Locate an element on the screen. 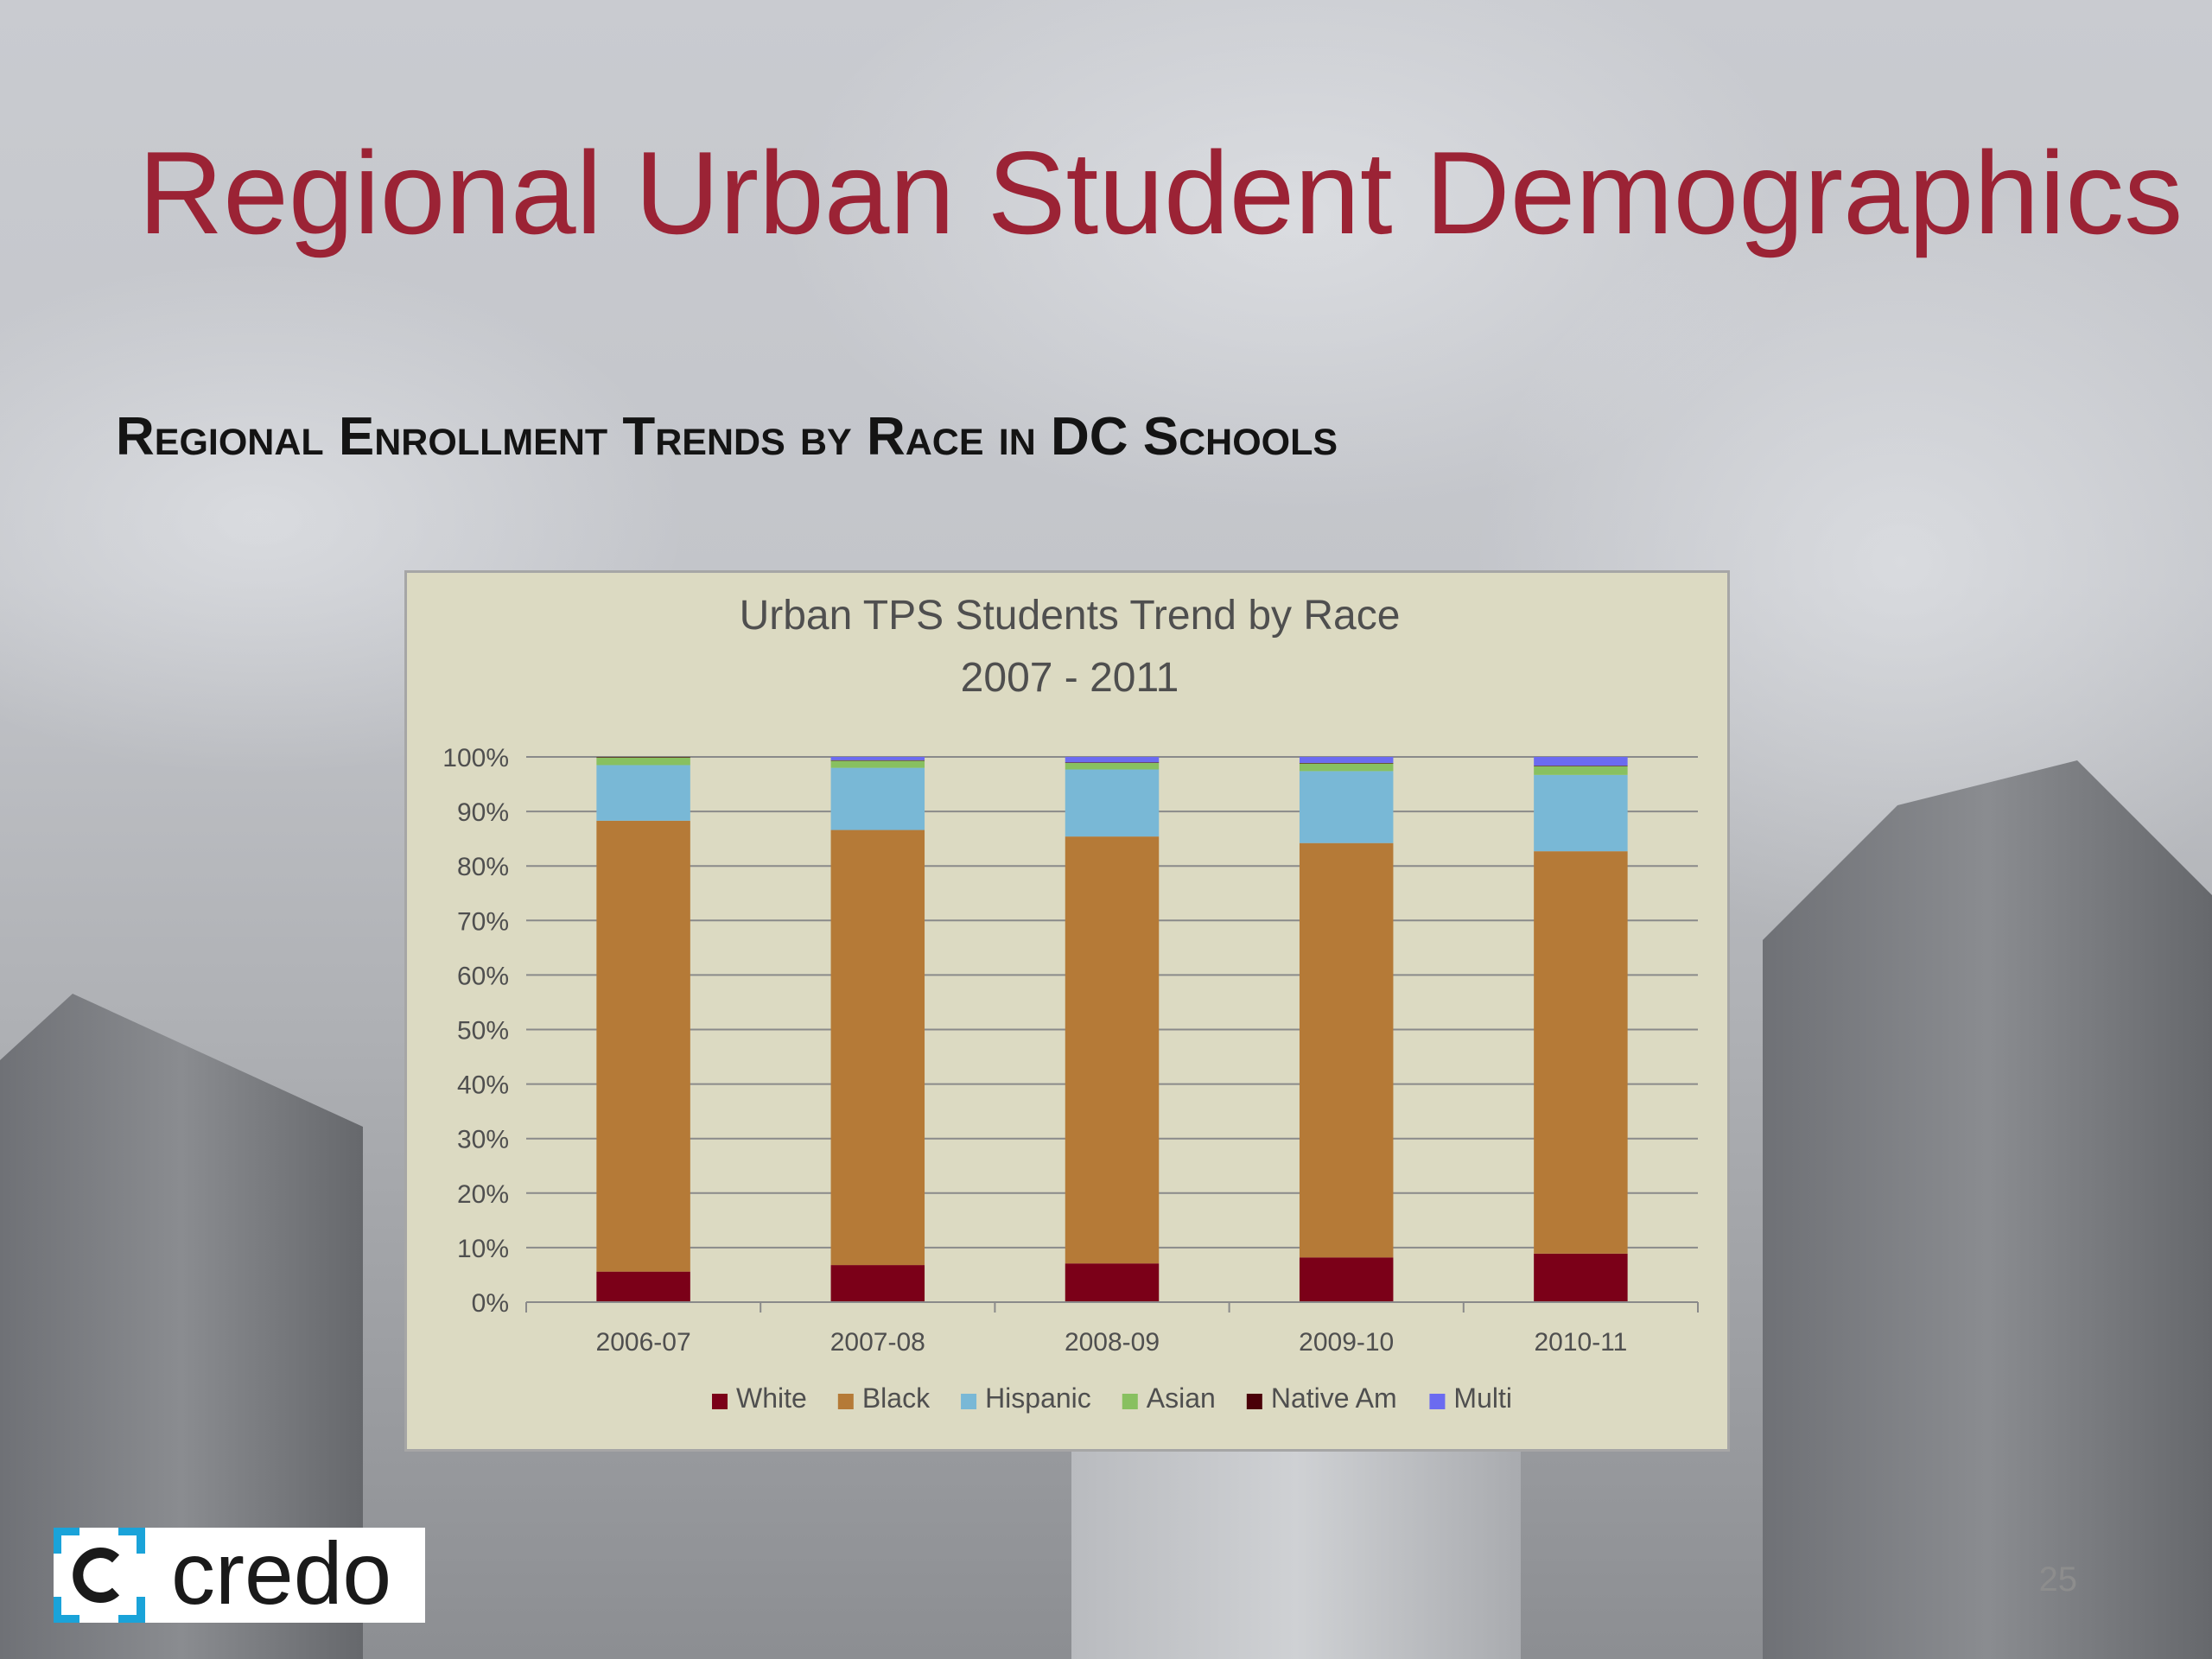 This screenshot has width=2212, height=1659. legend-swatch-white is located at coordinates (720, 1401).